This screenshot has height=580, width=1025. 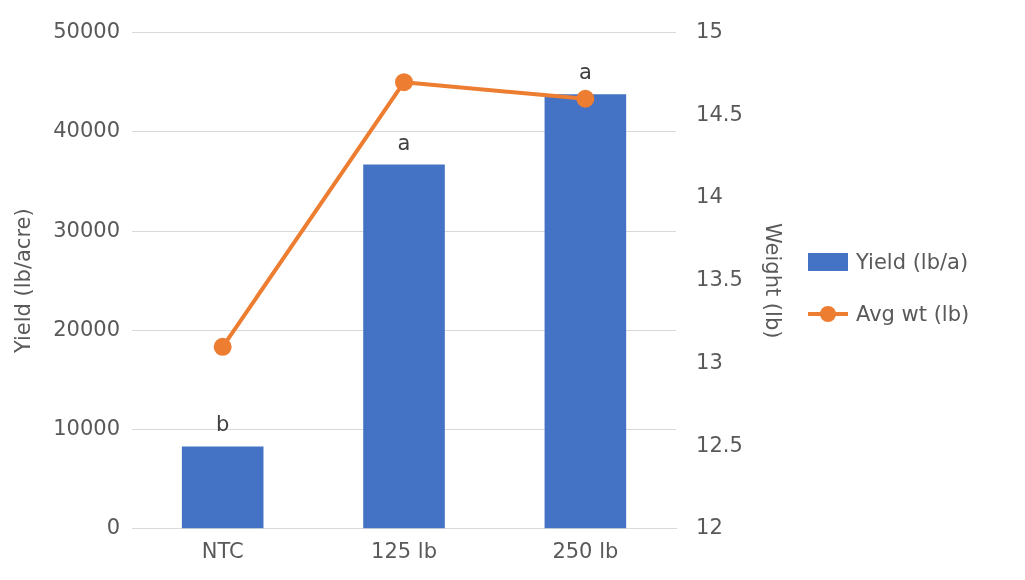 What do you see at coordinates (719, 279) in the screenshot?
I see `y2-tick-label: 13.5` at bounding box center [719, 279].